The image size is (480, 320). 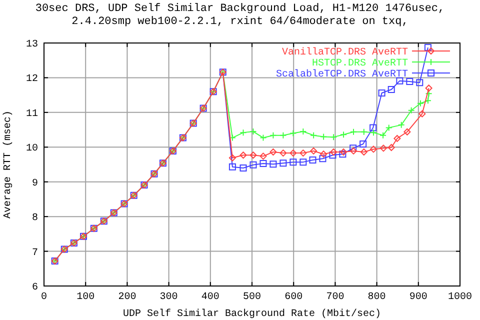 What do you see at coordinates (127, 297) in the screenshot?
I see `x-tick-label: 200` at bounding box center [127, 297].